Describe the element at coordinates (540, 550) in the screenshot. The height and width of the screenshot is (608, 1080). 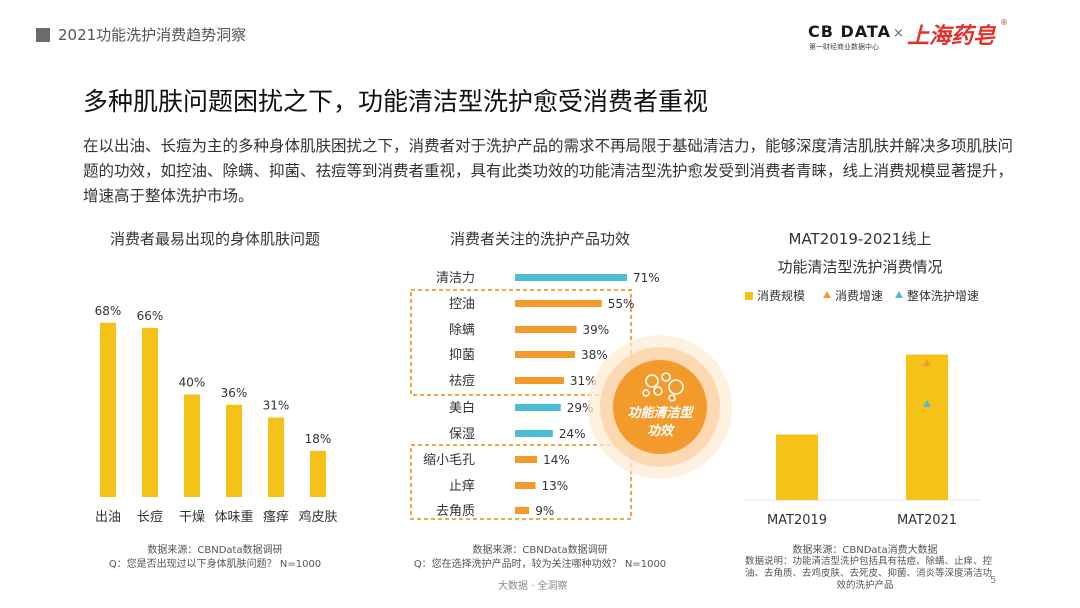
I see `chart2-source-line-1: 数据来源：CBNData数据调研` at that location.